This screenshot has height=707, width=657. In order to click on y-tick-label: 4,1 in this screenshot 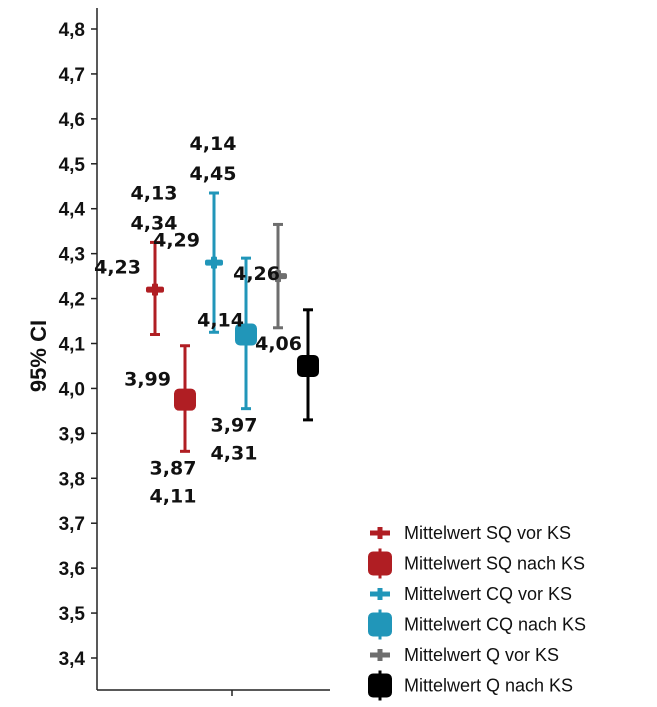, I will do `click(72, 345)`.